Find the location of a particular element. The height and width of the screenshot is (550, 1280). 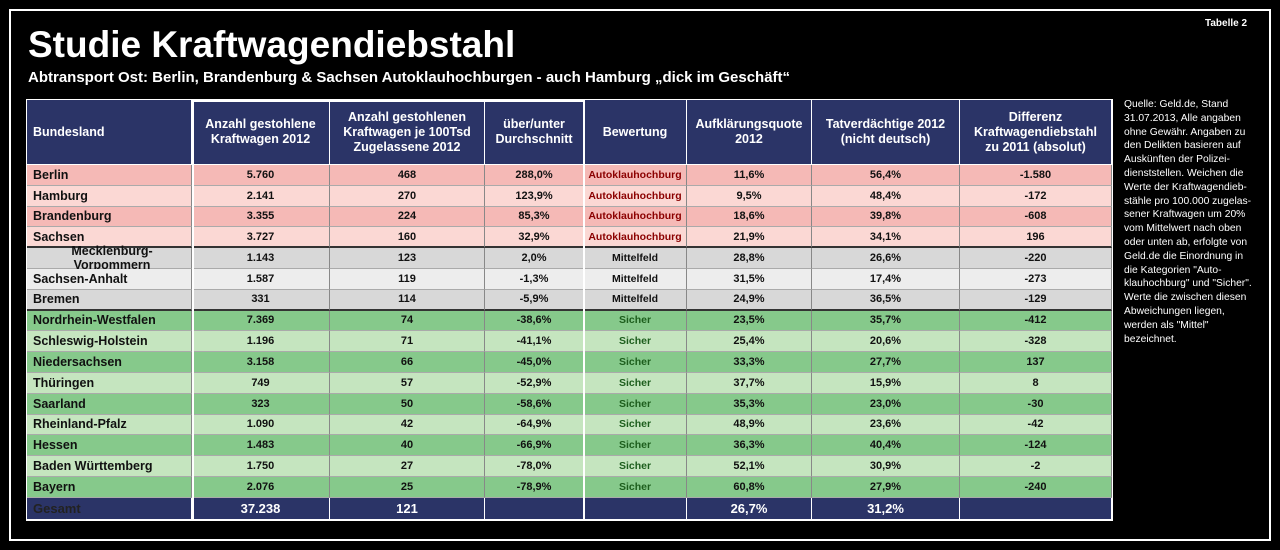

table-cell: -30 is located at coordinates (1036, 404).